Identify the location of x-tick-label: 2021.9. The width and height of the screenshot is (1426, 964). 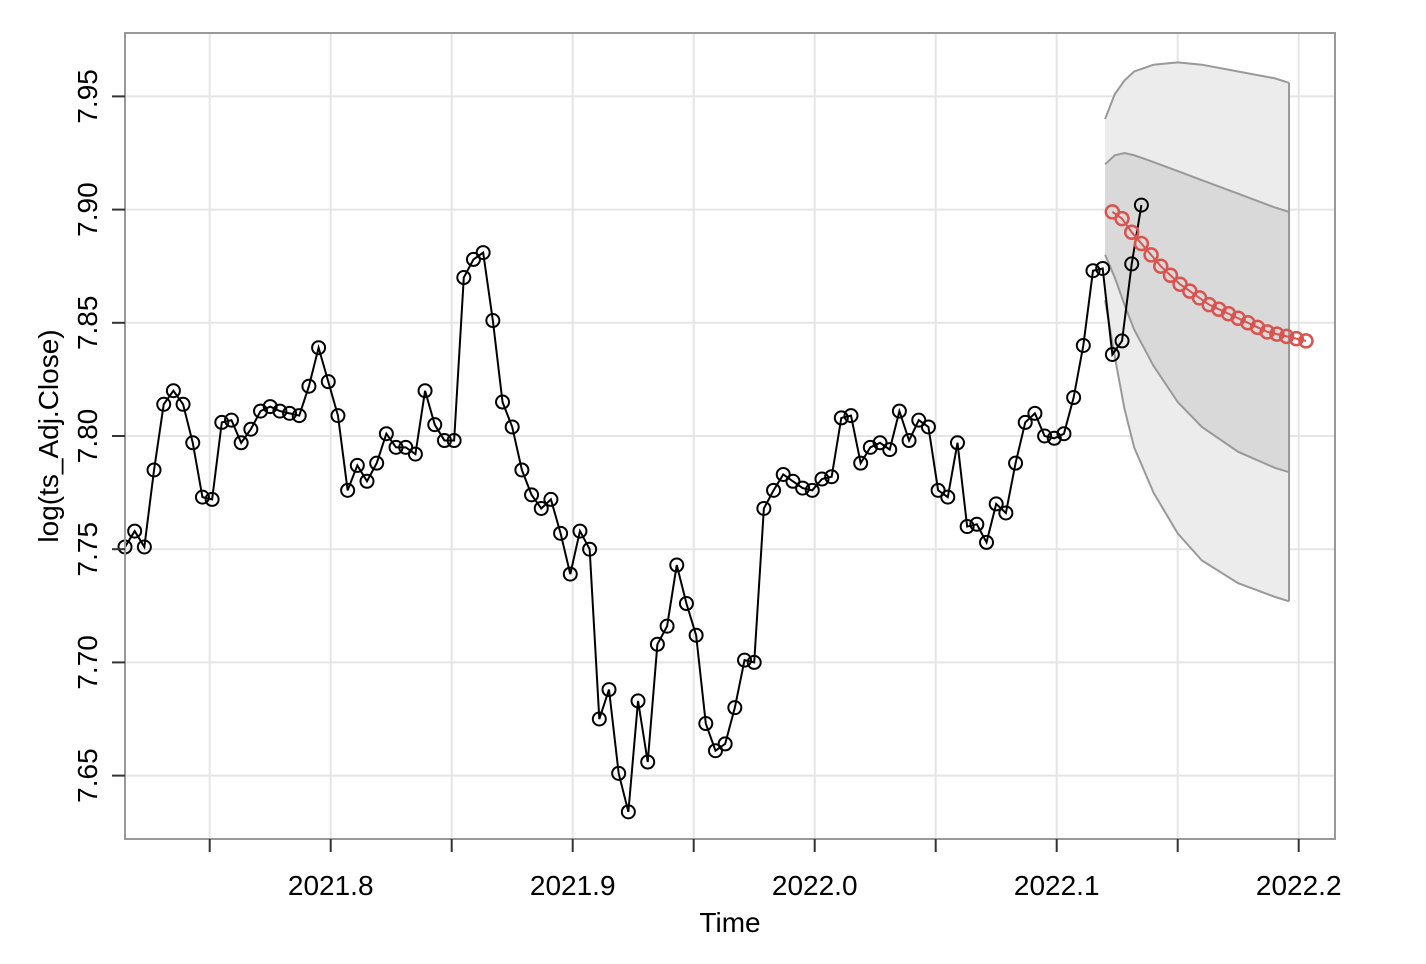
(573, 885).